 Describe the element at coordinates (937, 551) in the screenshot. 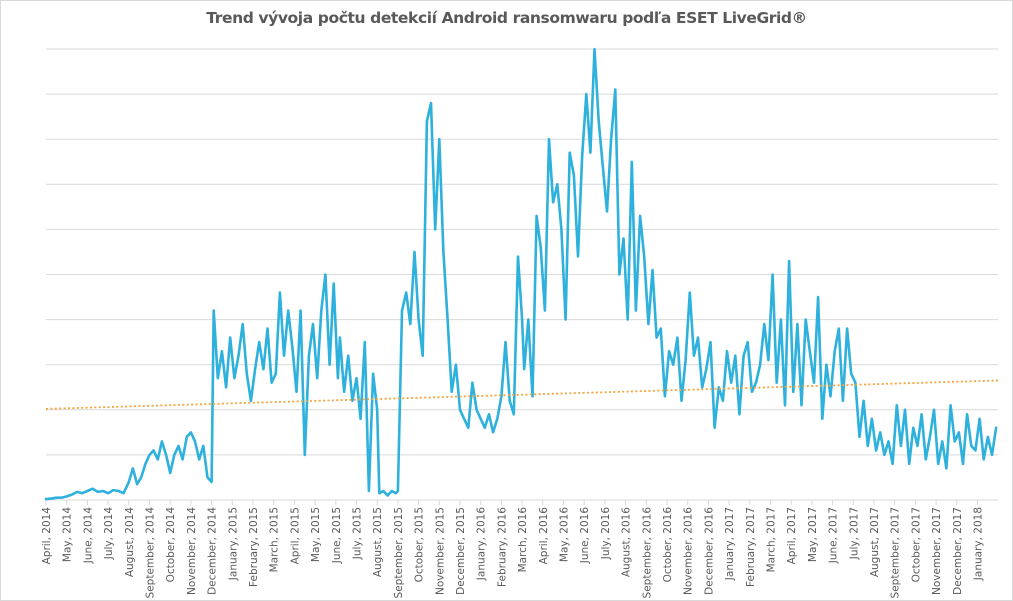

I see `x-tick-label: November, 2017` at that location.